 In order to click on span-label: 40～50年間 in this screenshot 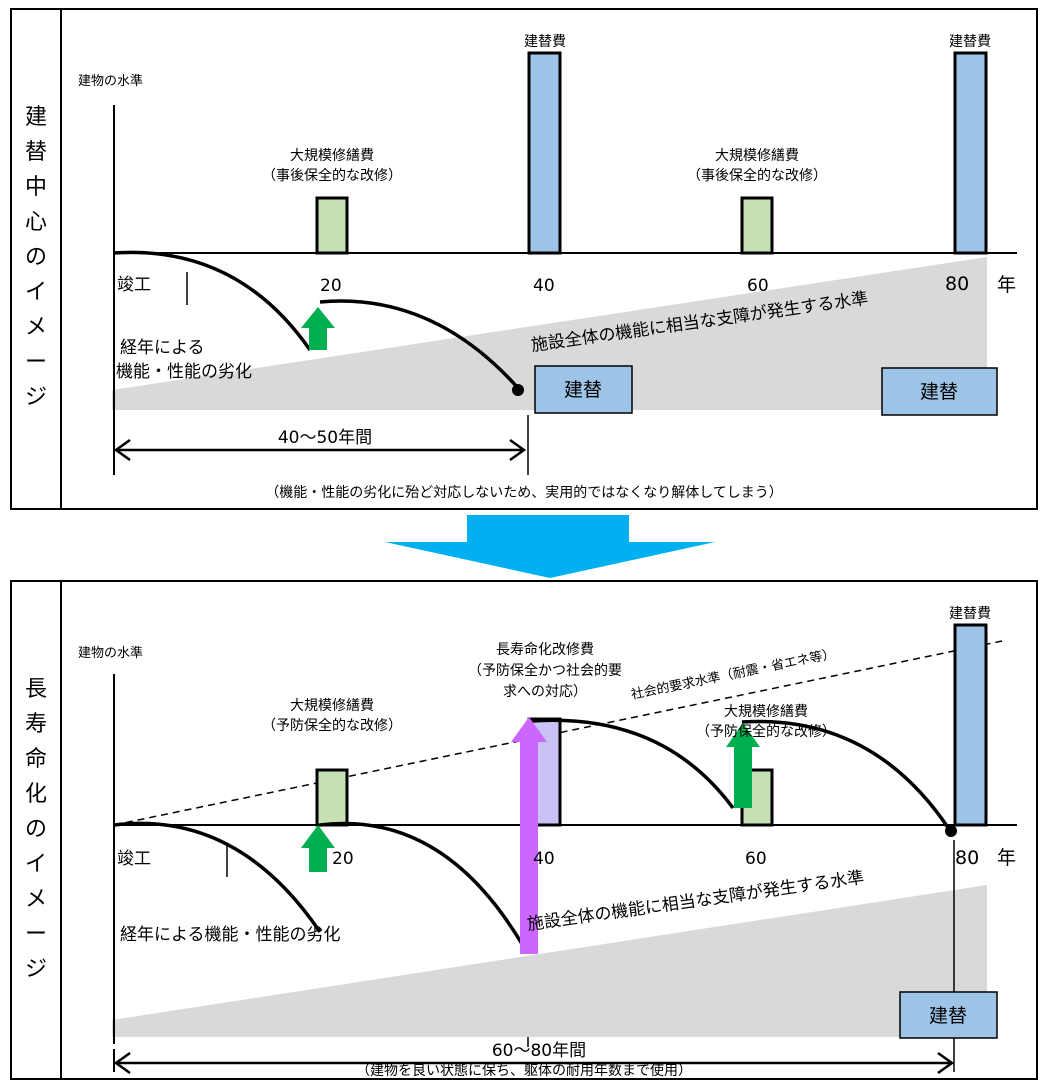, I will do `click(325, 438)`.